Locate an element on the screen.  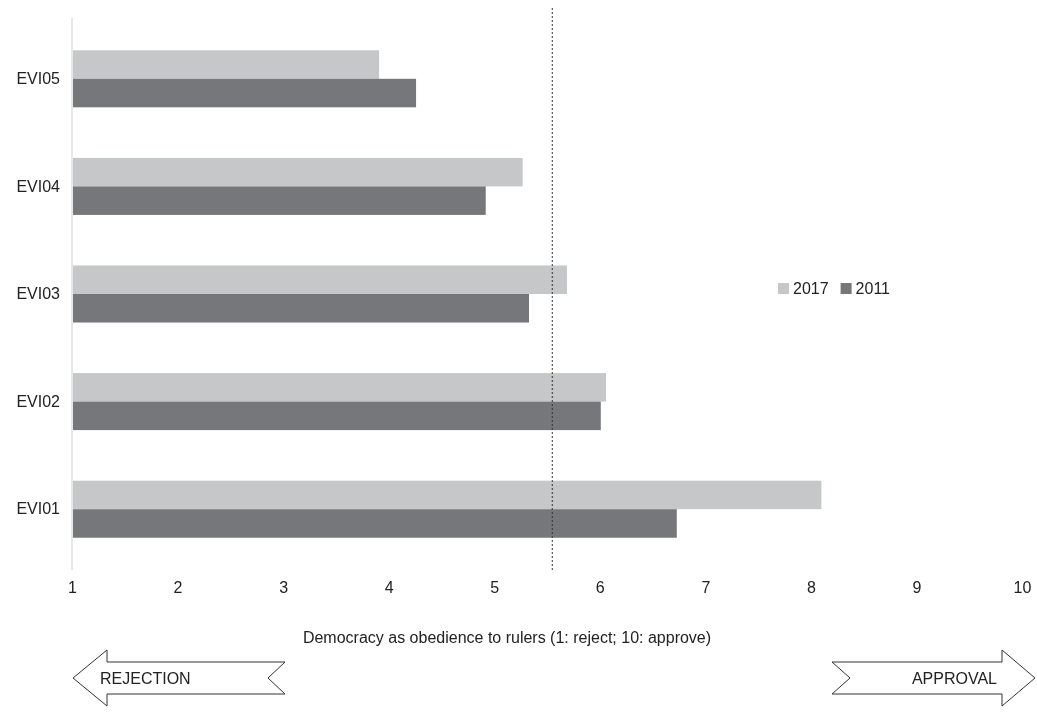
x-axis-title: Democracy as obedience to rulers (1: reject; 10: approve) is located at coordinates (507, 637).